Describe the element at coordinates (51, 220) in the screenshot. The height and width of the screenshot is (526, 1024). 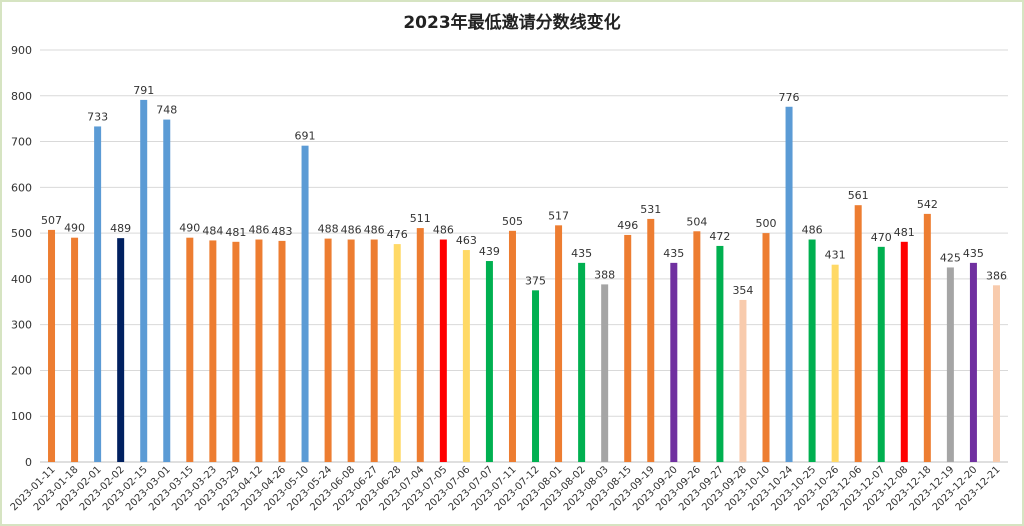
I see `data-label: 507` at that location.